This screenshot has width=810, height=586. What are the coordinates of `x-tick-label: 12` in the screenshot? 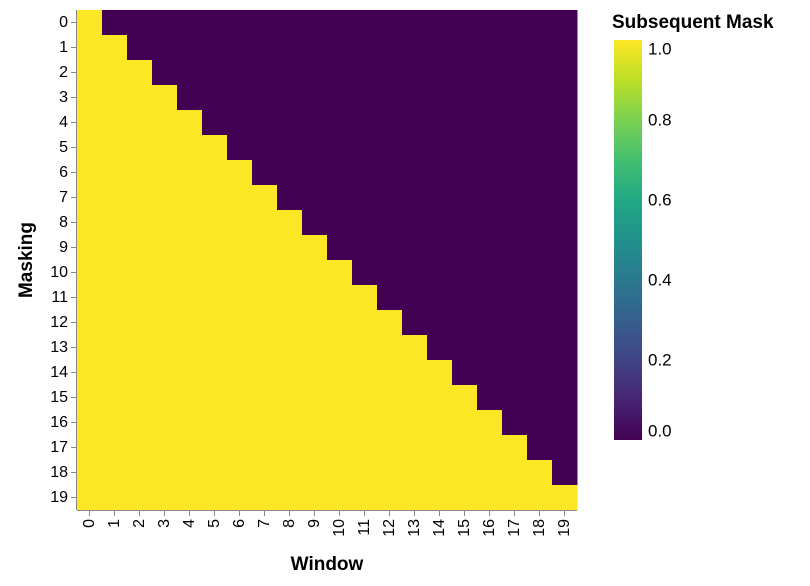 It's located at (389, 528).